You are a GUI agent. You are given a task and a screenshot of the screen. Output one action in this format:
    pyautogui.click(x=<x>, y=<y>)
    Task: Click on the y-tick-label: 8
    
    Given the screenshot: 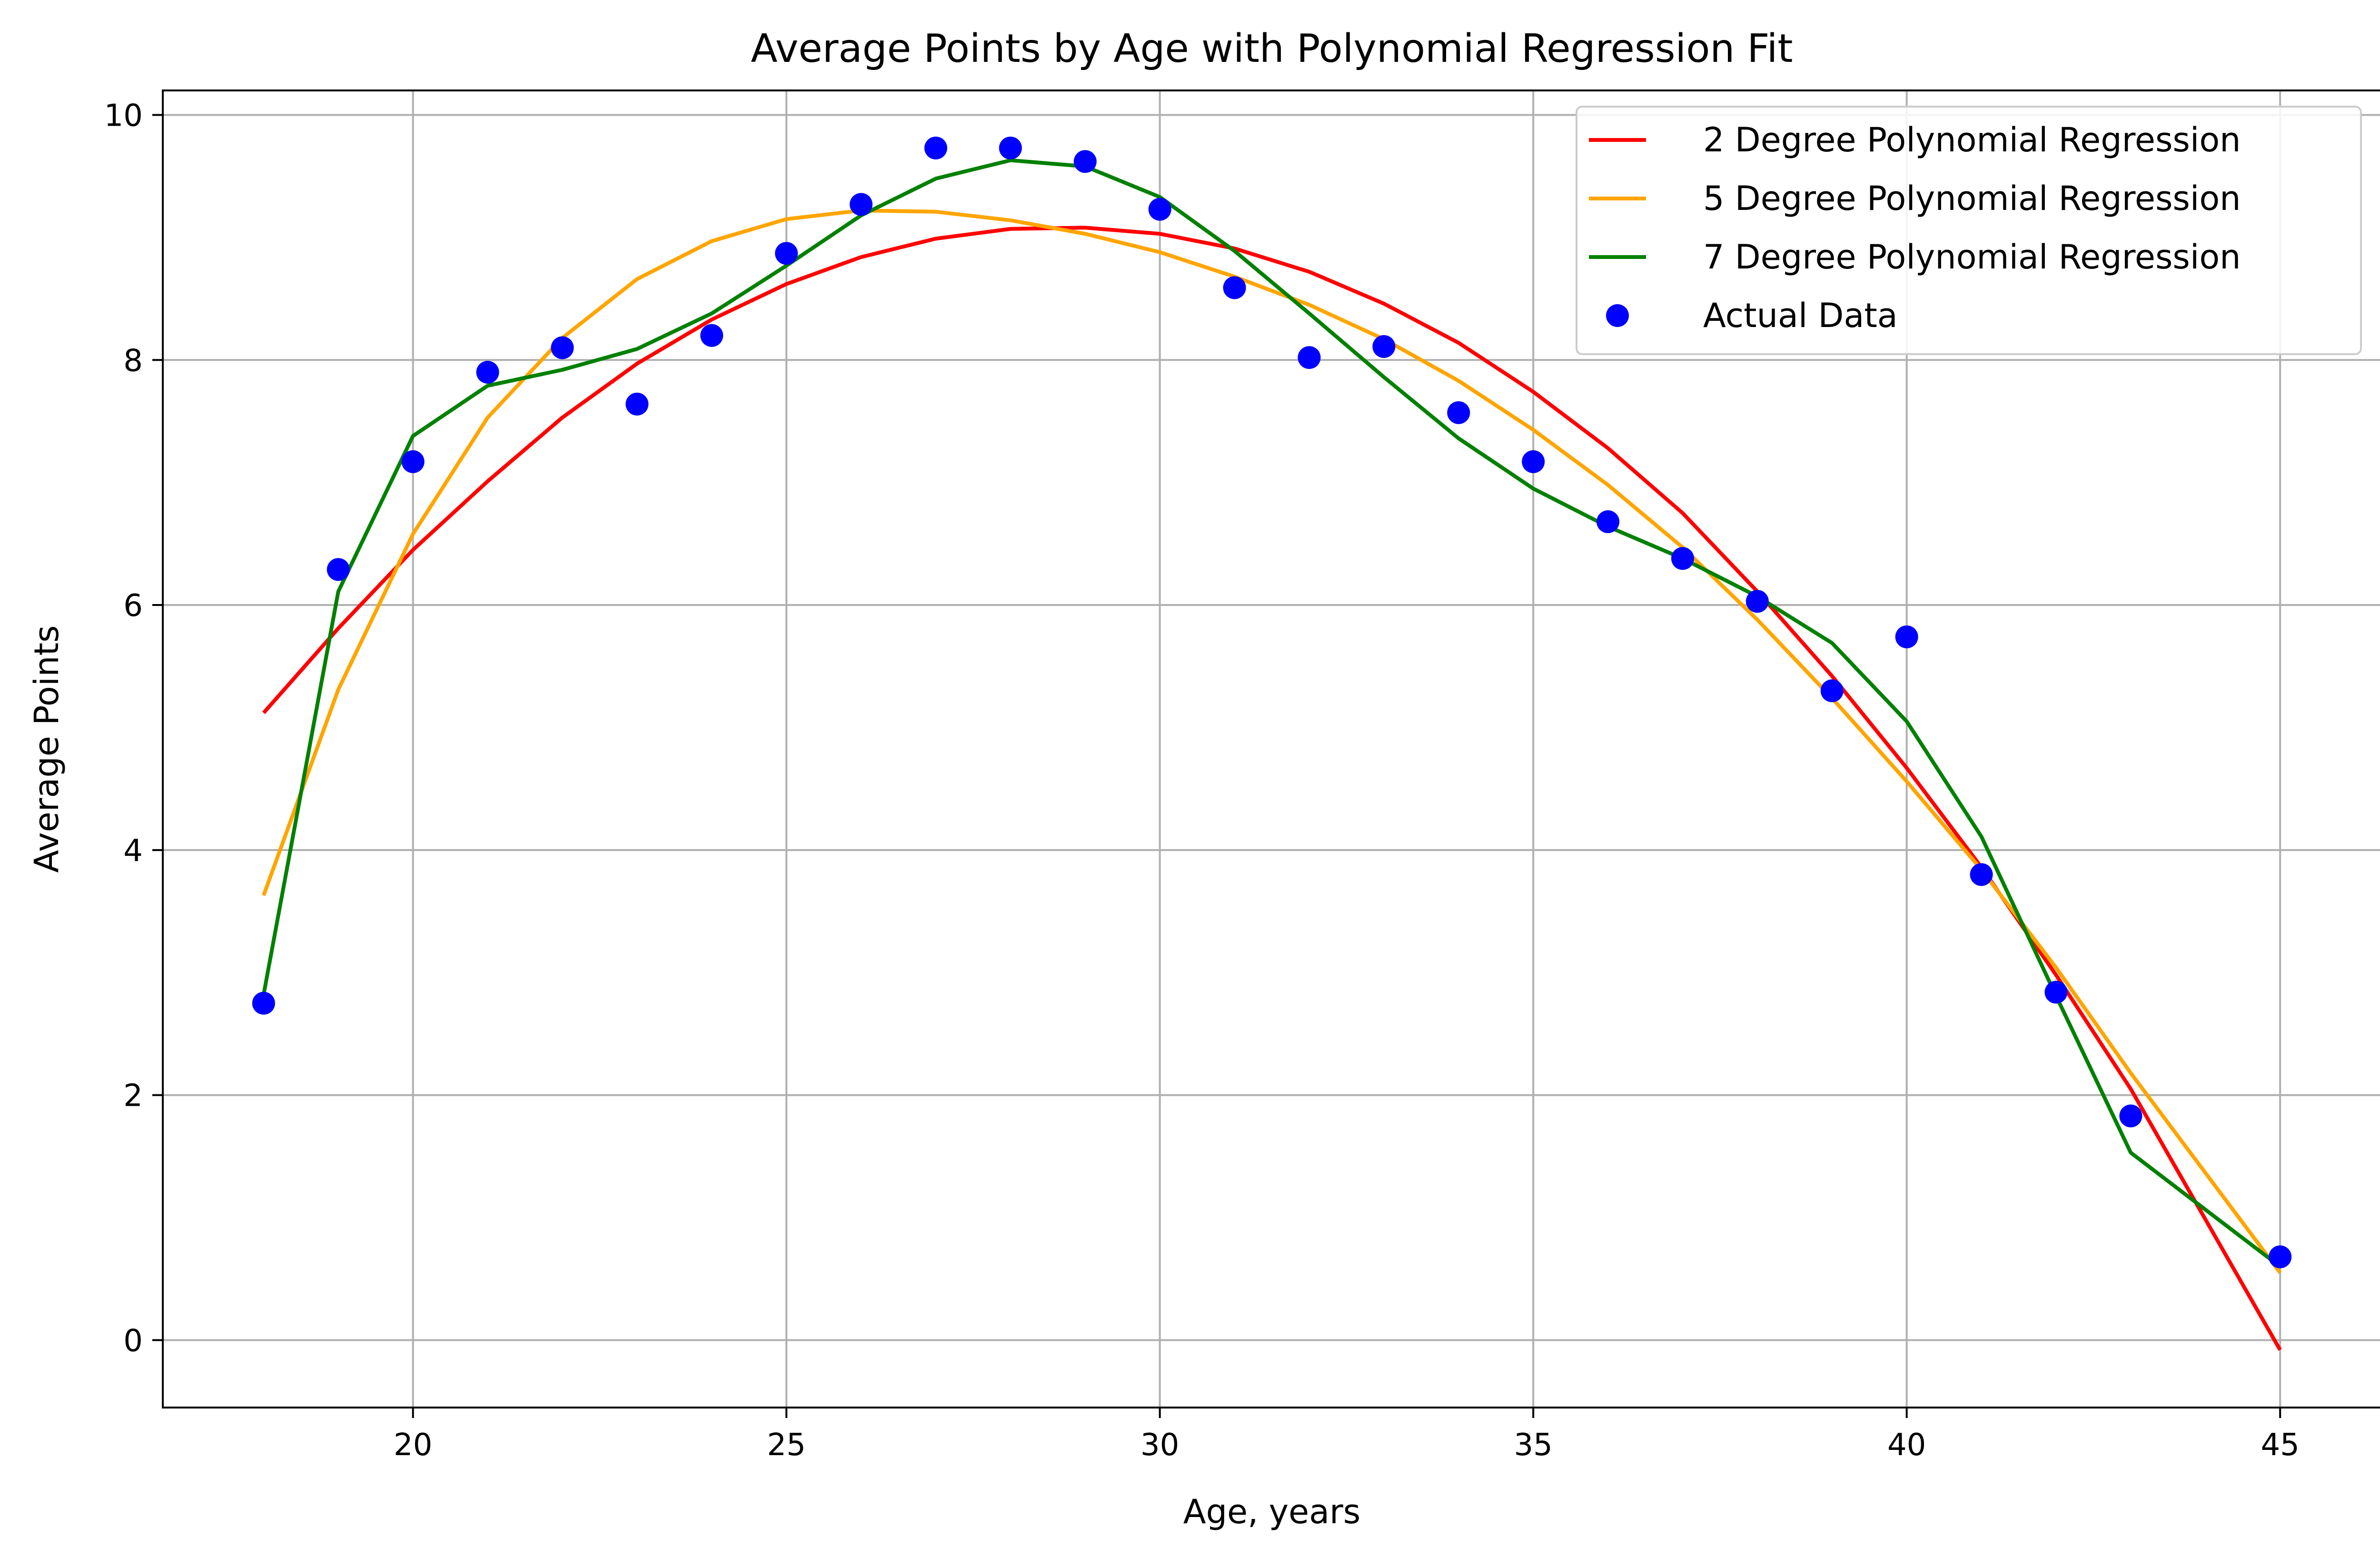 What is the action you would take?
    pyautogui.click(x=133, y=361)
    